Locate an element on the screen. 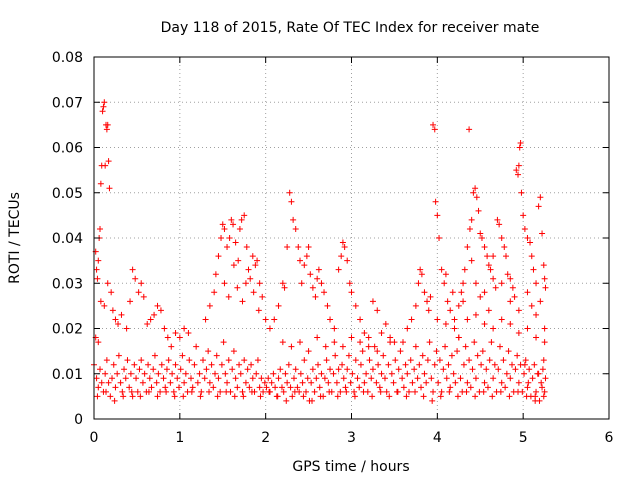 This screenshot has width=640, height=480. x-tick-label: 6 is located at coordinates (609, 438).